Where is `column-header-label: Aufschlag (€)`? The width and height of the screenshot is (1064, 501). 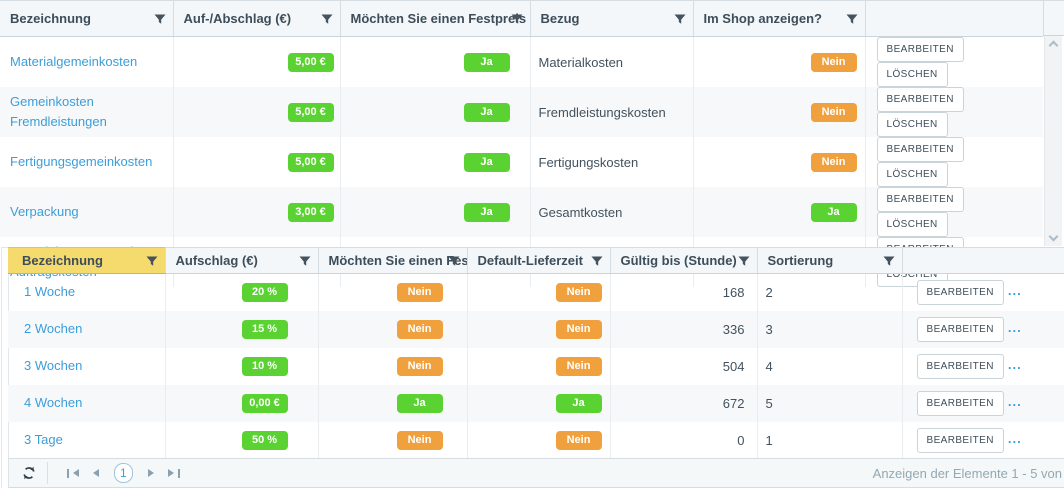 column-header-label: Aufschlag (€) is located at coordinates (216, 260).